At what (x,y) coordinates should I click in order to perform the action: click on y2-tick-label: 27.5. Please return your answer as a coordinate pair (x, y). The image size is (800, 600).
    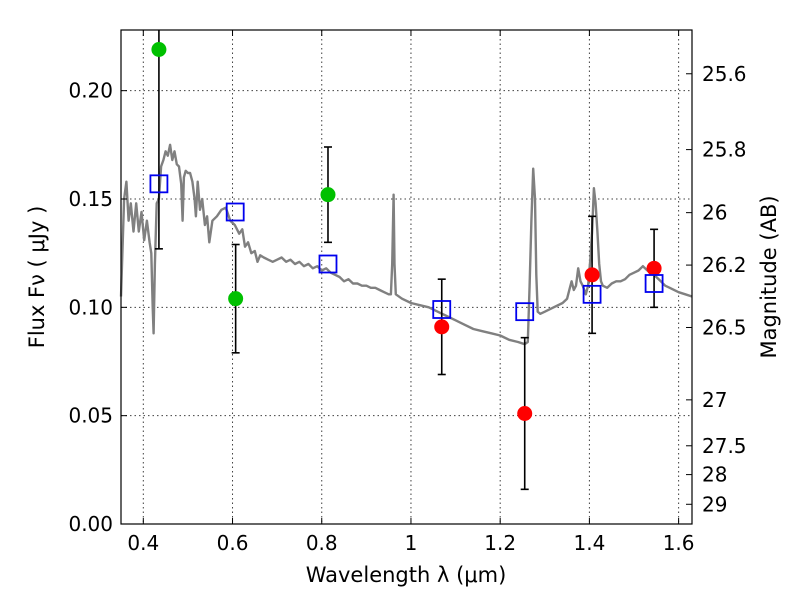
    Looking at the image, I should click on (724, 446).